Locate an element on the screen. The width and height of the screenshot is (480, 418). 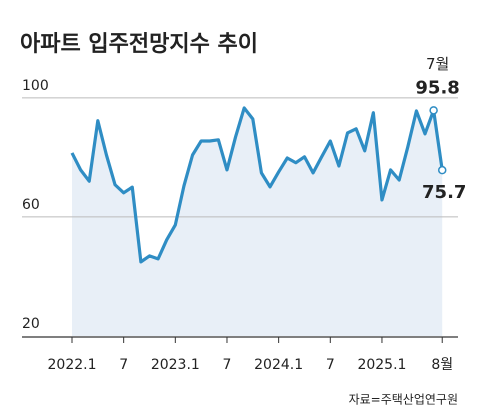
annotation: 7월 is located at coordinates (437, 64).